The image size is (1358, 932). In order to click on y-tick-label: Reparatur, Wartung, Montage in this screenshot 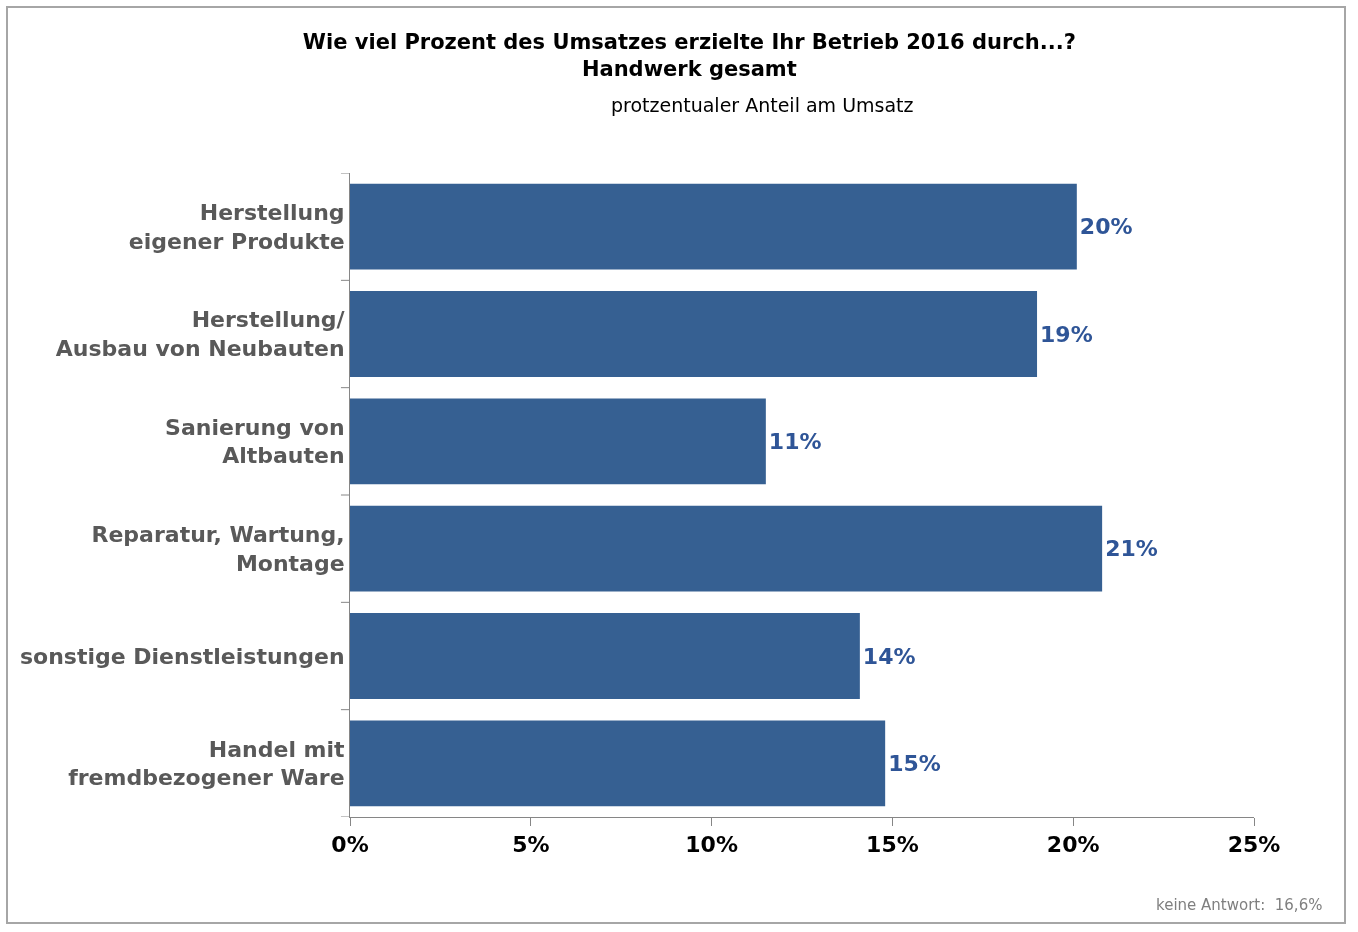, I will do `click(218, 549)`.